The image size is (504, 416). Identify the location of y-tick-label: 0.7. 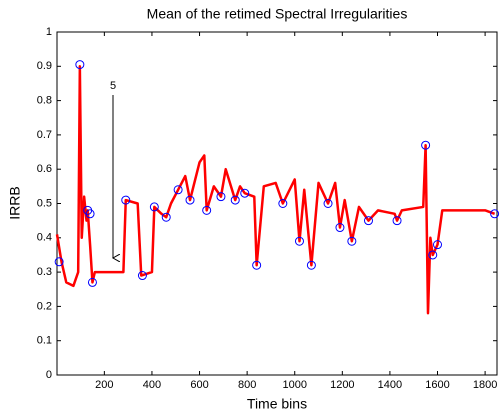
(44, 135).